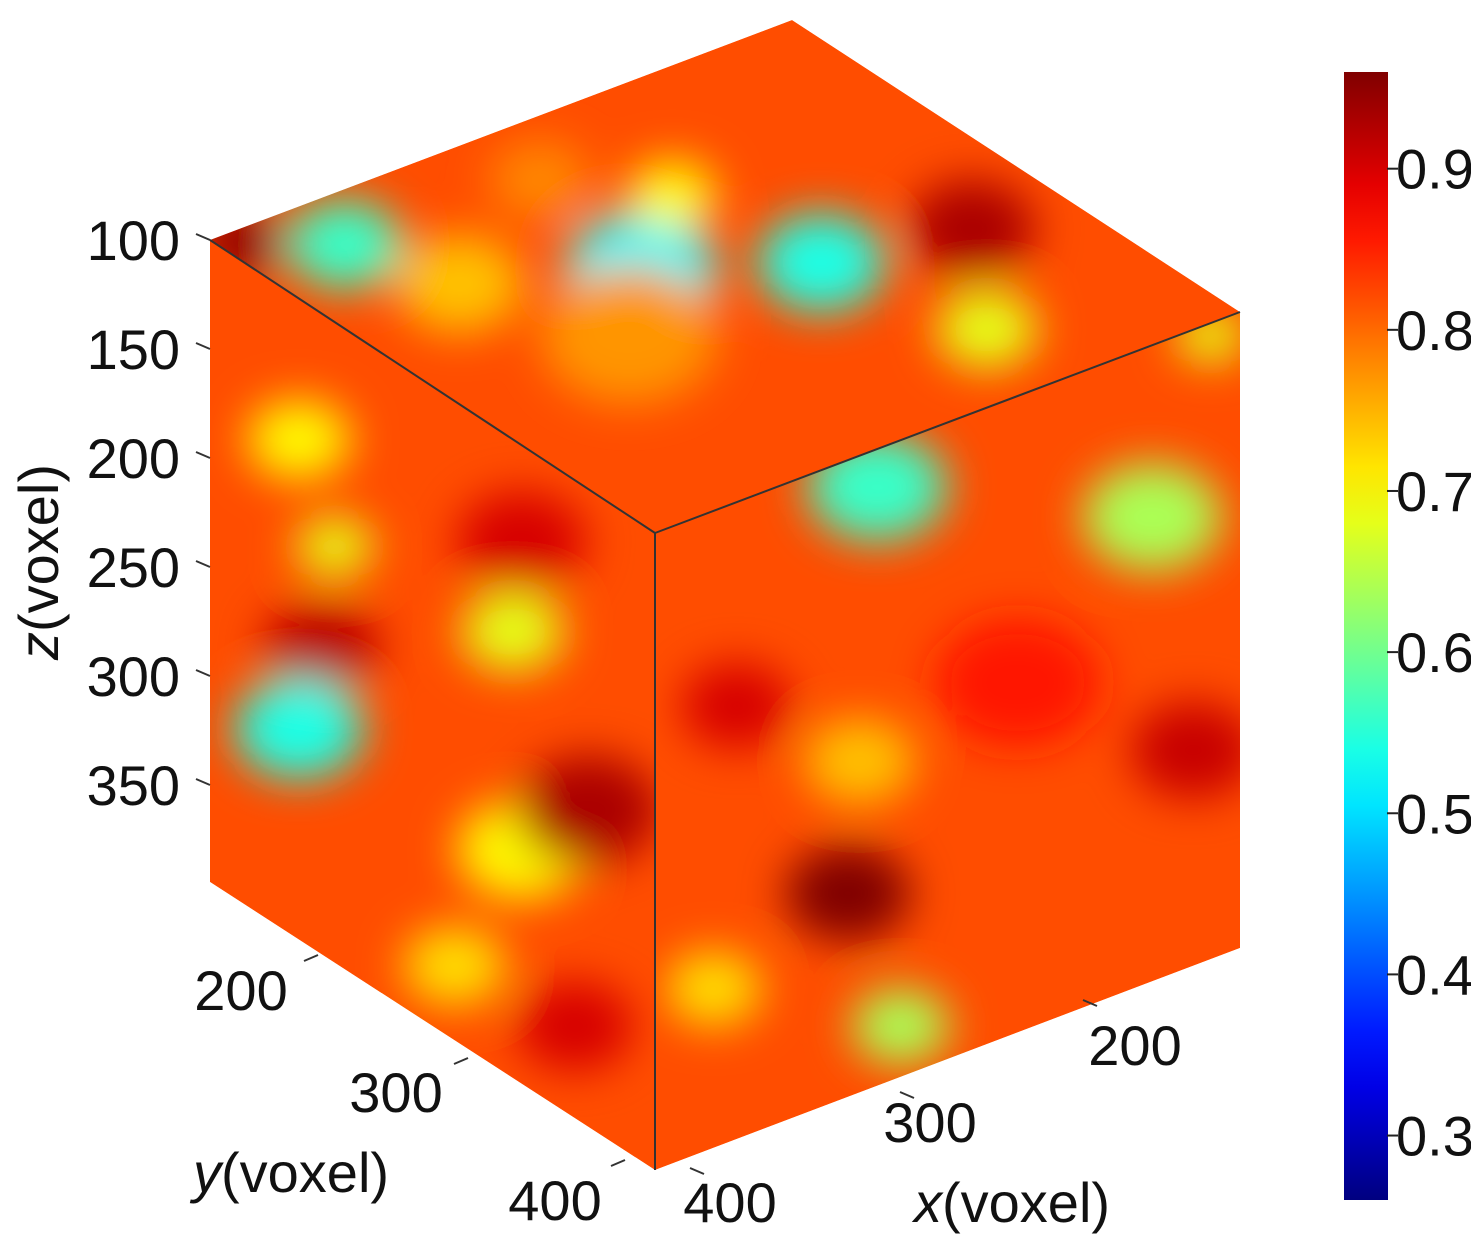 The width and height of the screenshot is (1471, 1249). What do you see at coordinates (38, 548) in the screenshot?
I see `z-axis-label-unit: (voxel)` at bounding box center [38, 548].